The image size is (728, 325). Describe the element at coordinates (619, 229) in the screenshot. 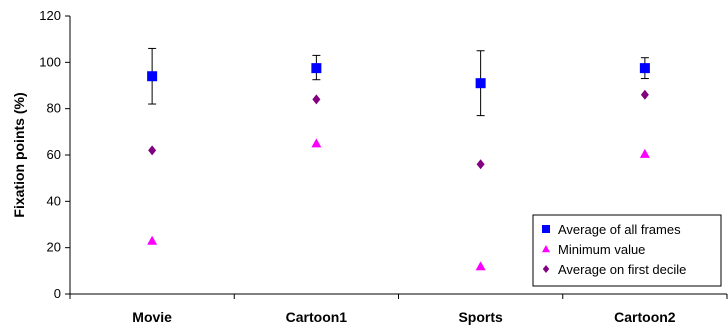

I see `legend-label-0: Average of all frames` at that location.